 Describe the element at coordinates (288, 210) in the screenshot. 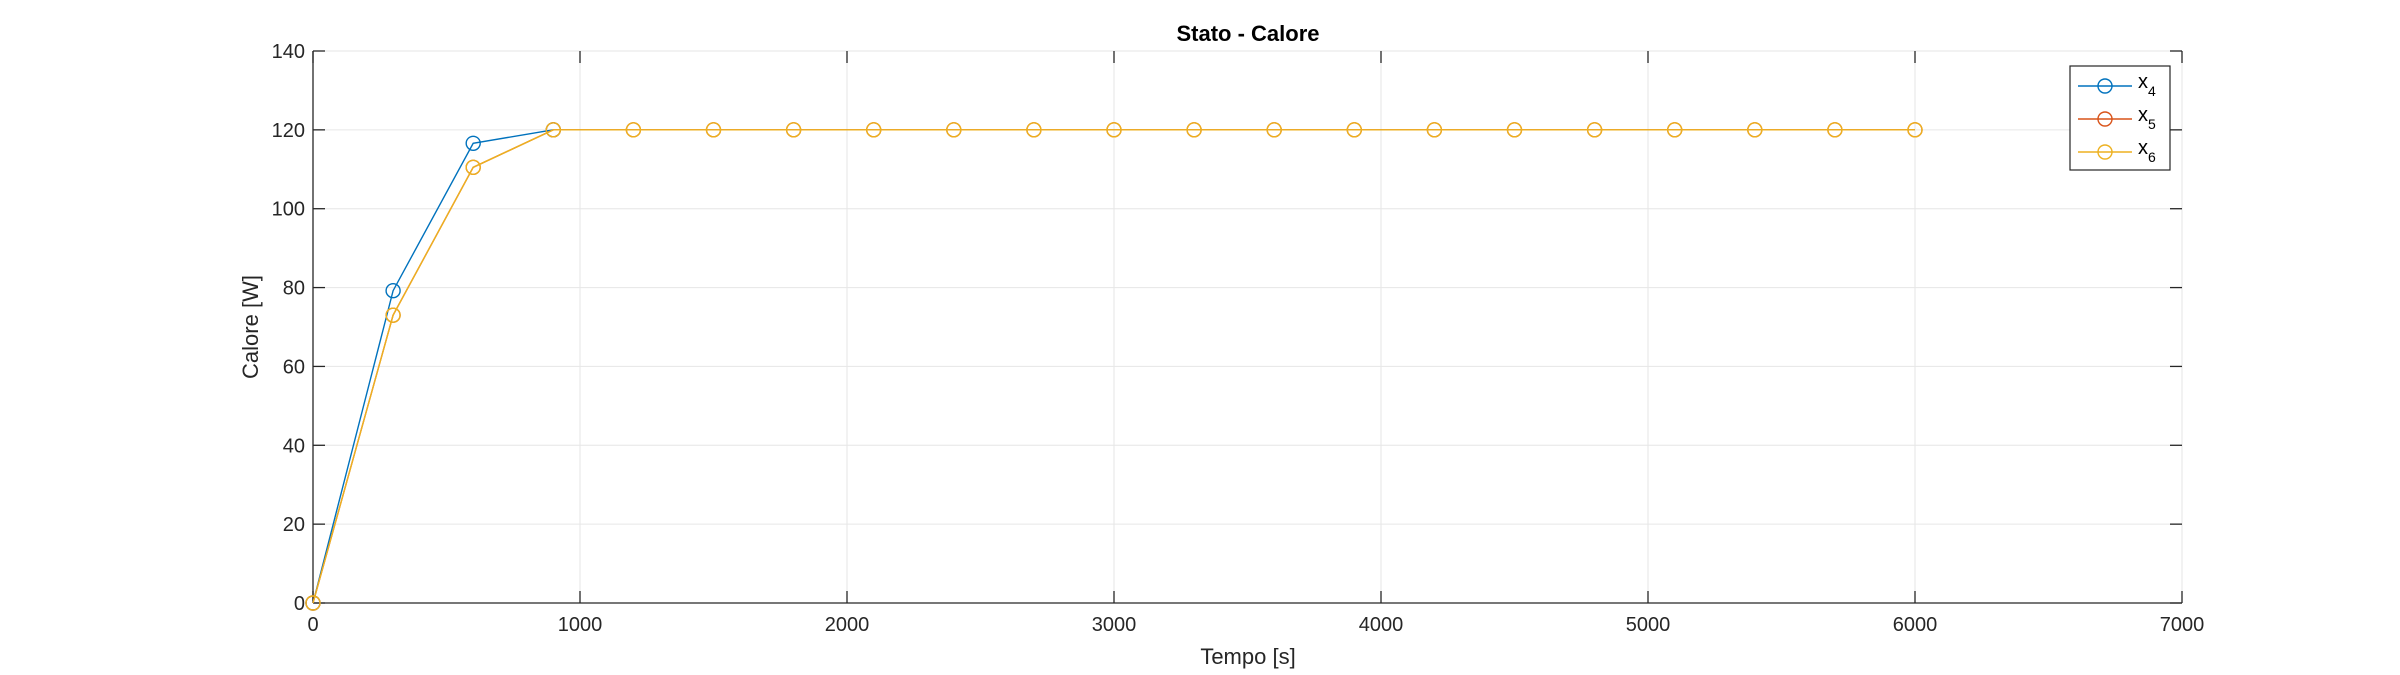

I see `y-tick-label: 100` at that location.